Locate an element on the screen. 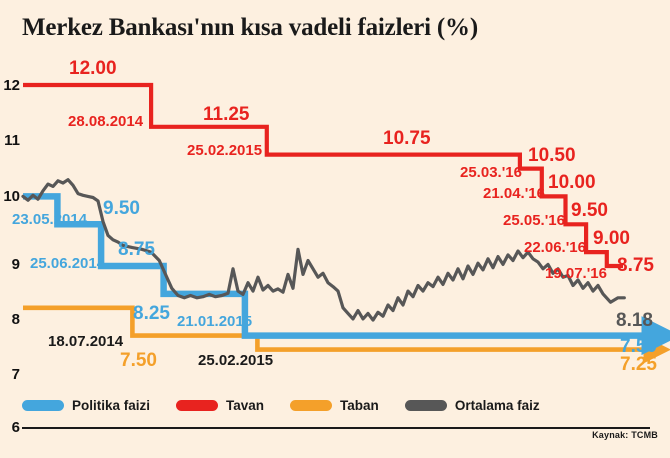 This screenshot has width=670, height=458. label-politika-date-3: 21.01.2015 is located at coordinates (215, 321).